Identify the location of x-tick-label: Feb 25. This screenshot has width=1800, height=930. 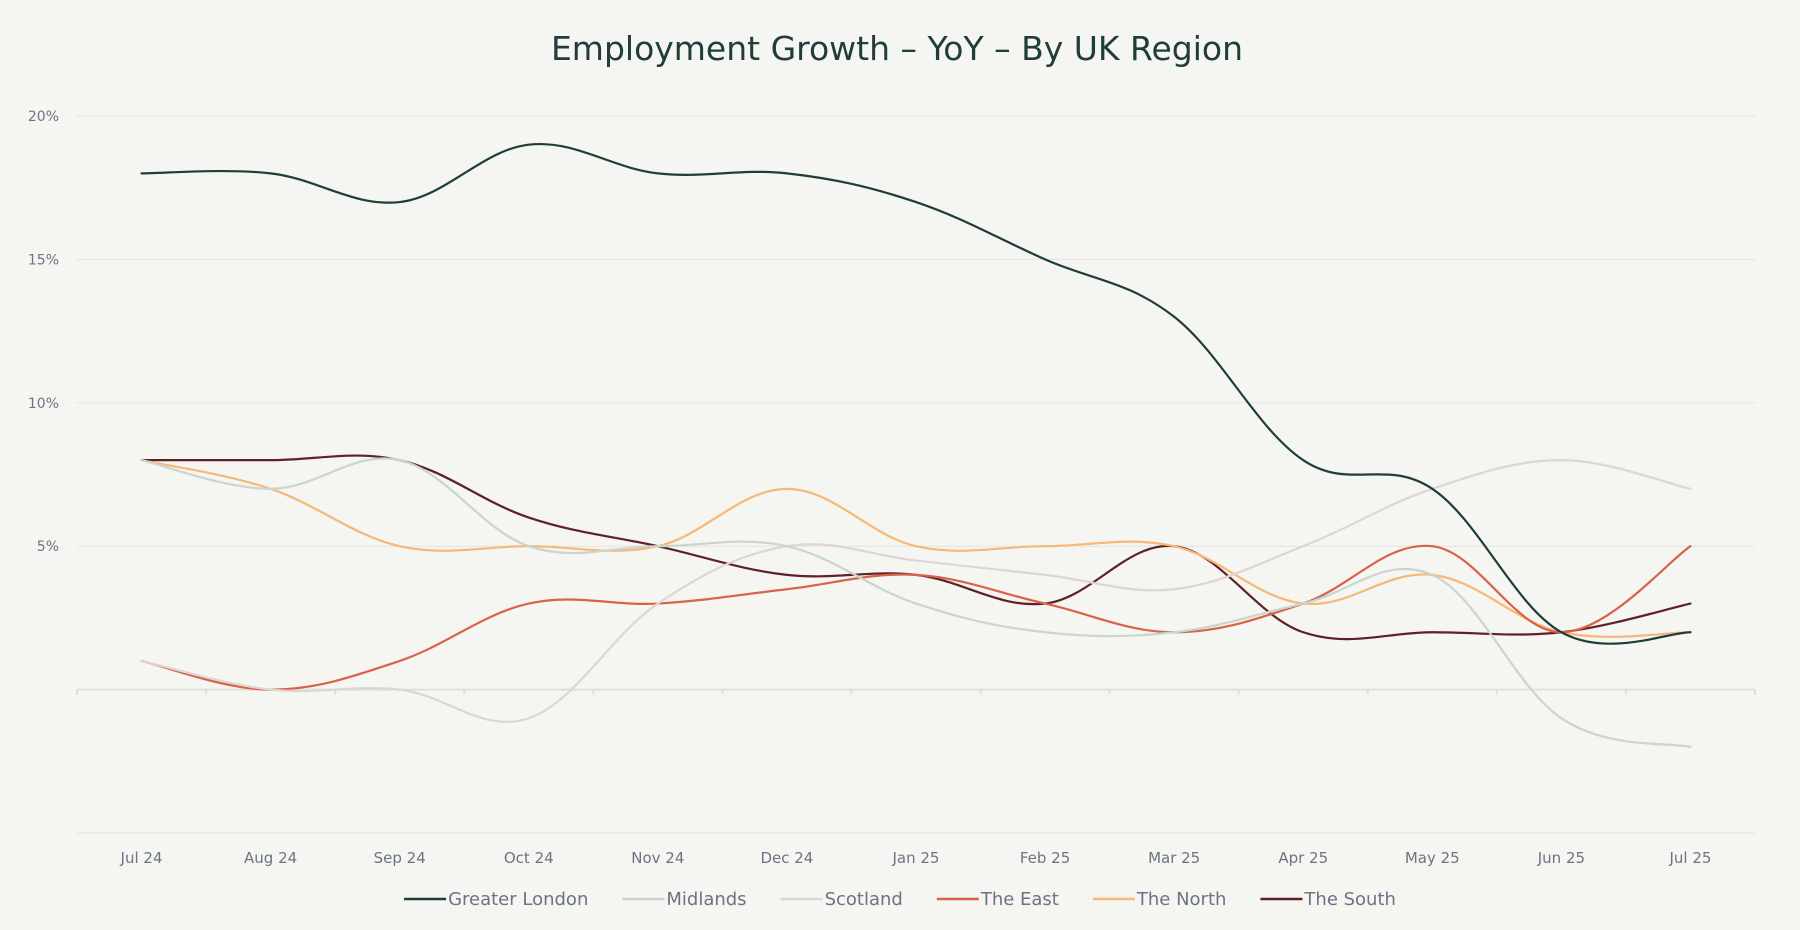
(1045, 858).